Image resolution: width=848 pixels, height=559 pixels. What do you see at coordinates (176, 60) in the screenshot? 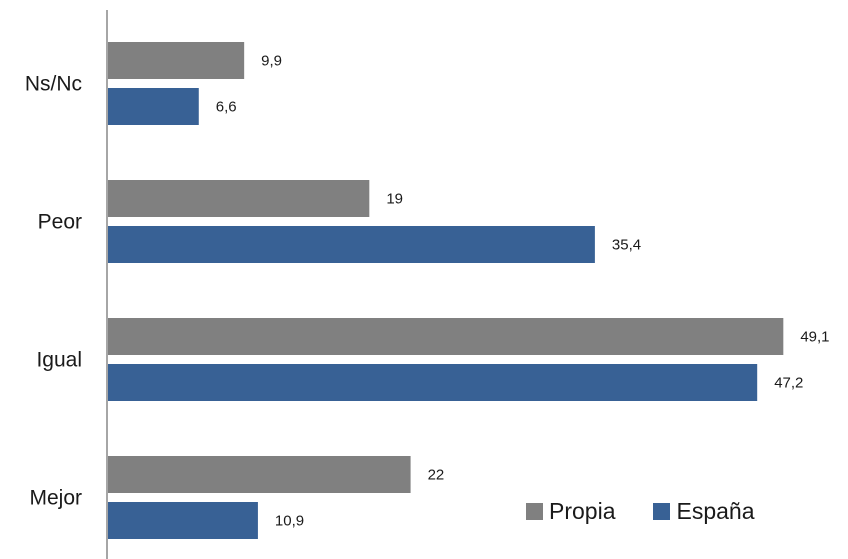
I see `bar-propia-nsnc` at bounding box center [176, 60].